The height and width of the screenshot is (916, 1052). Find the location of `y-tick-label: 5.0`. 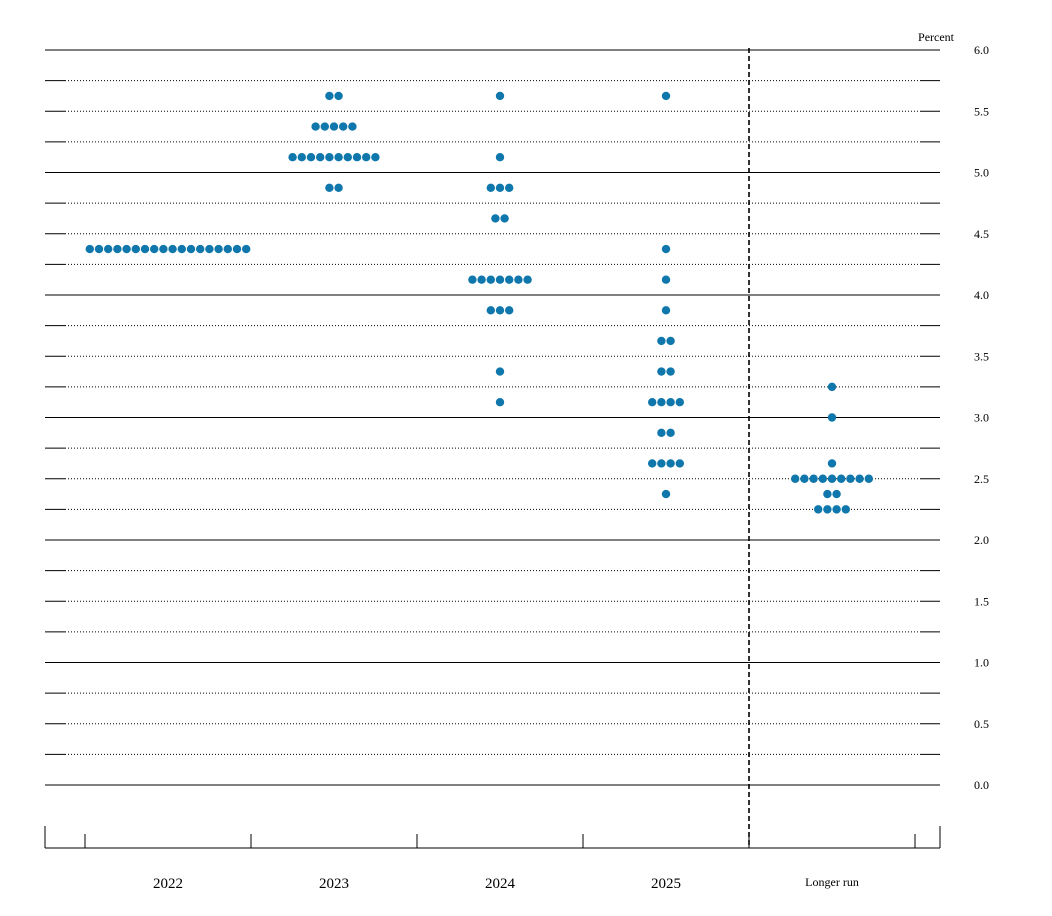

y-tick-label: 5.0 is located at coordinates (981, 173).